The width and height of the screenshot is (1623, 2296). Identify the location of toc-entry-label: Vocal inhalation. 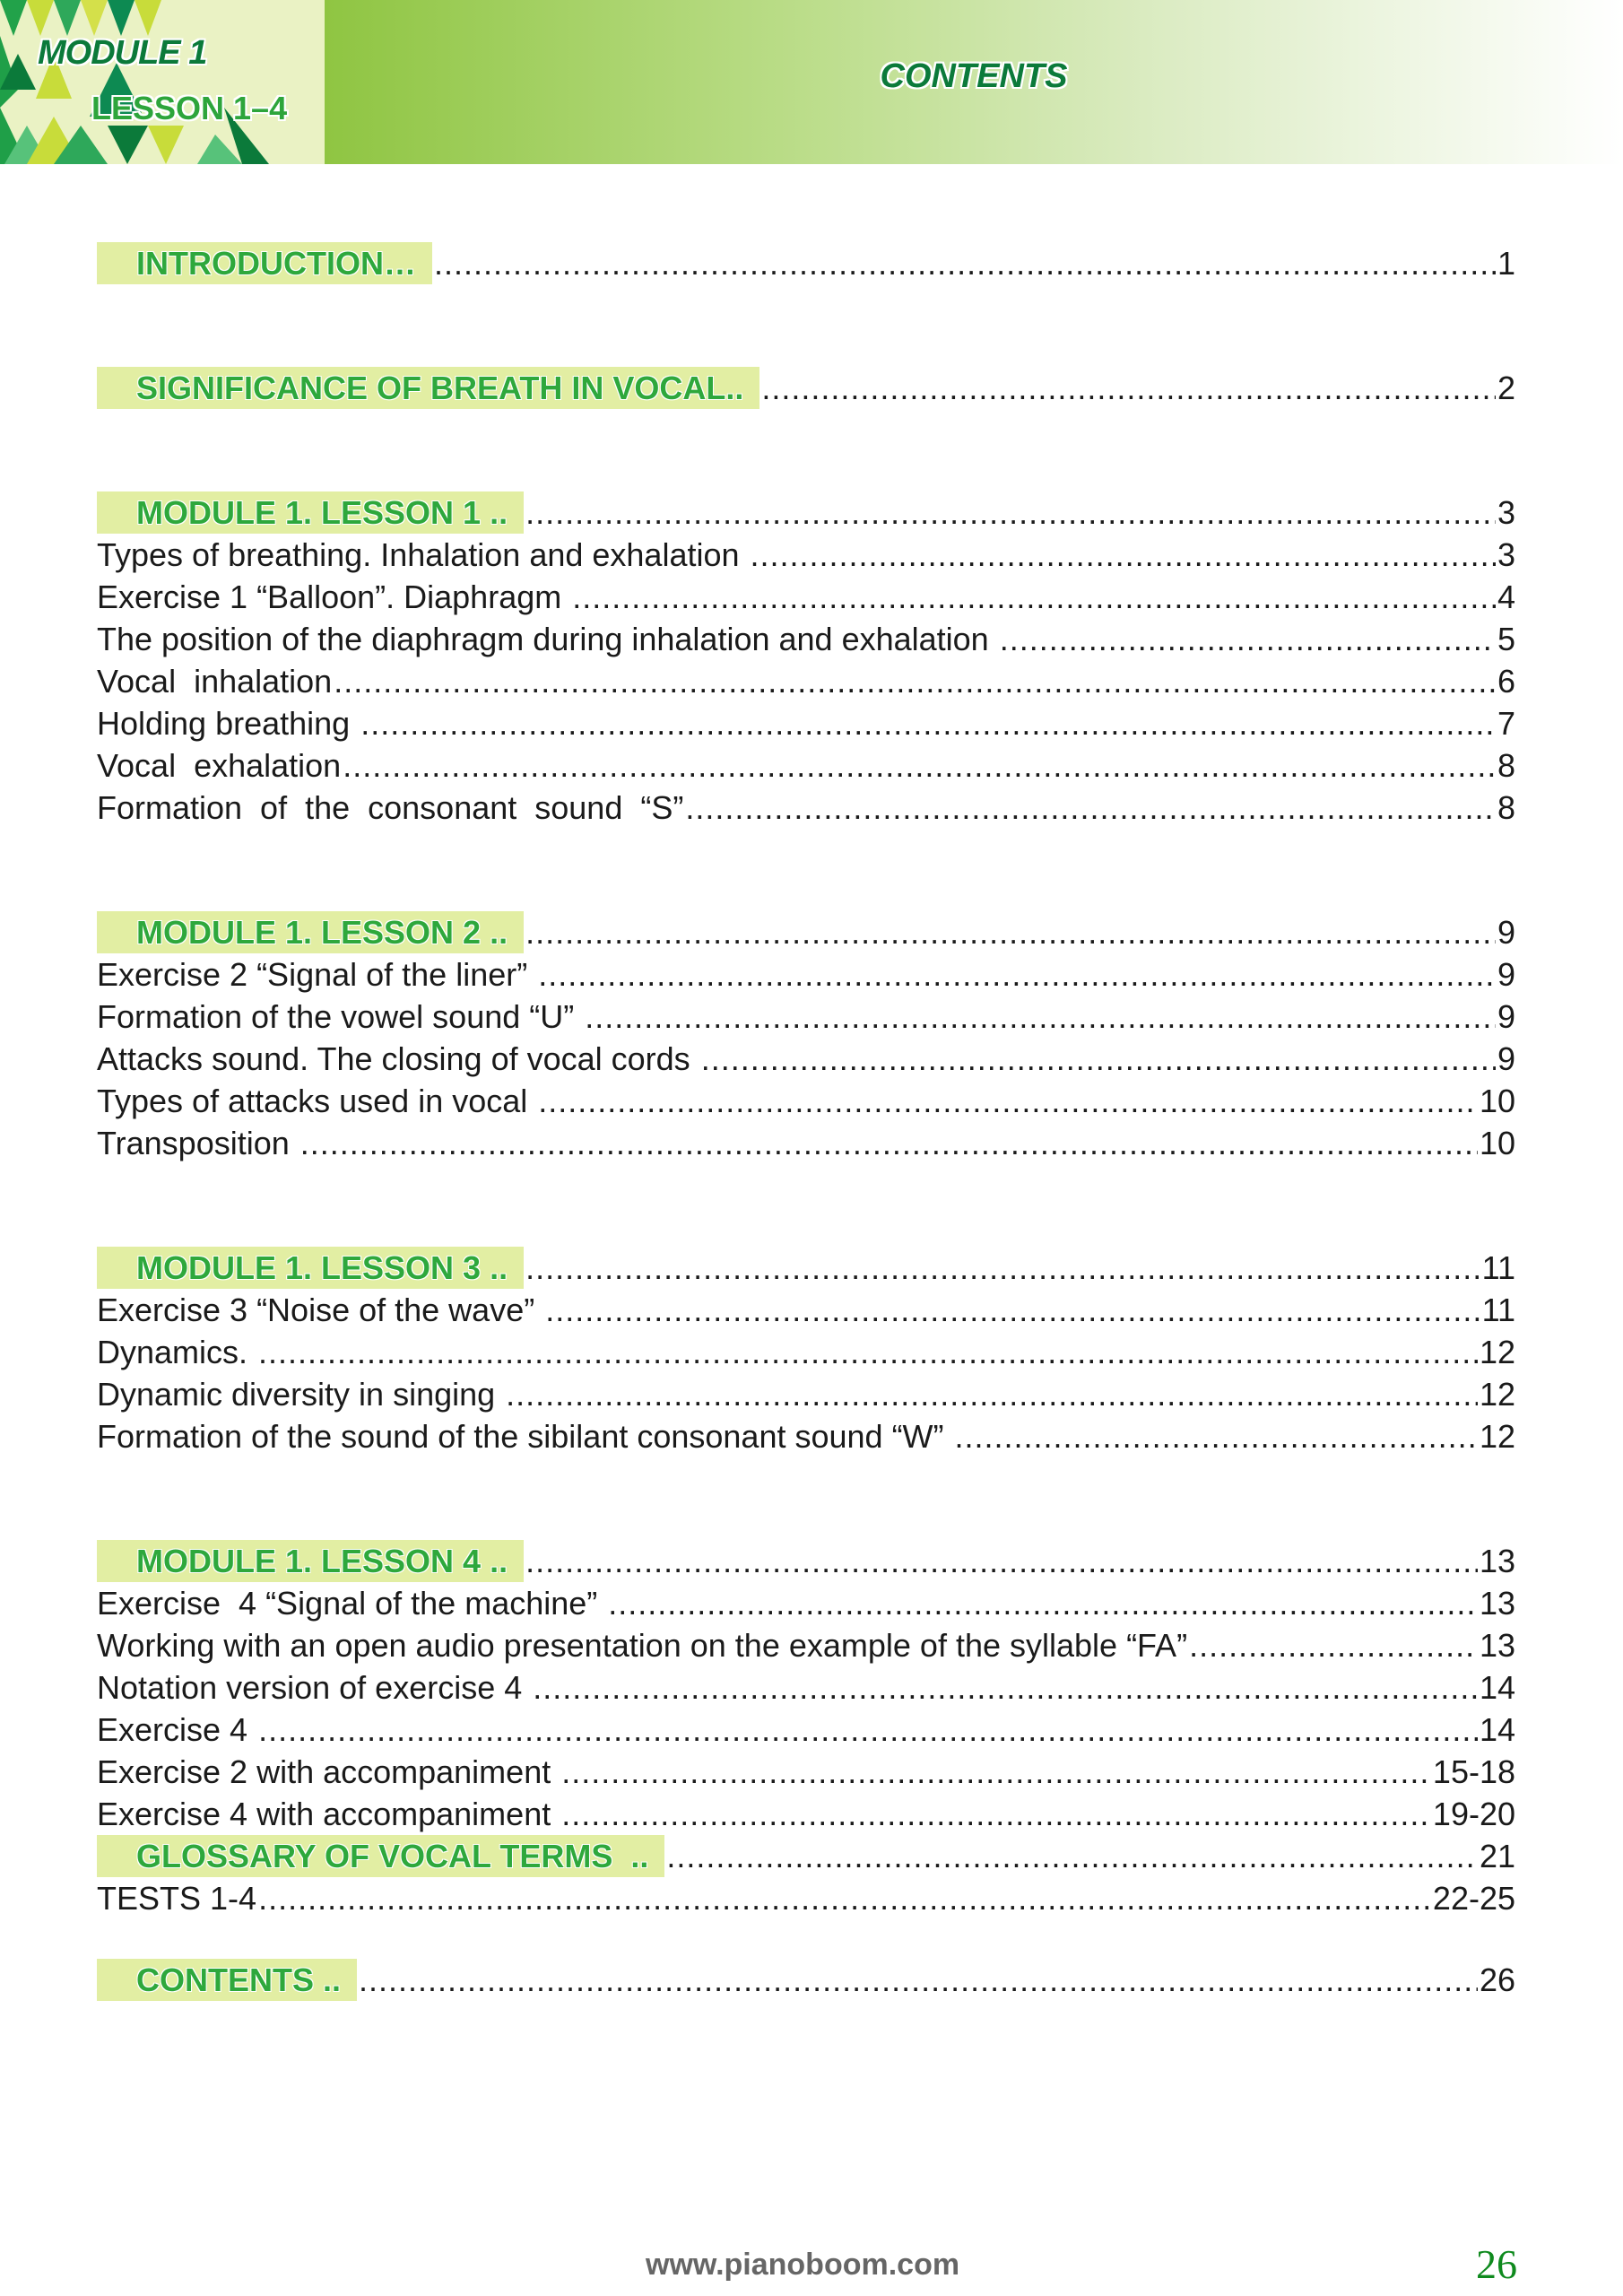
(215, 681).